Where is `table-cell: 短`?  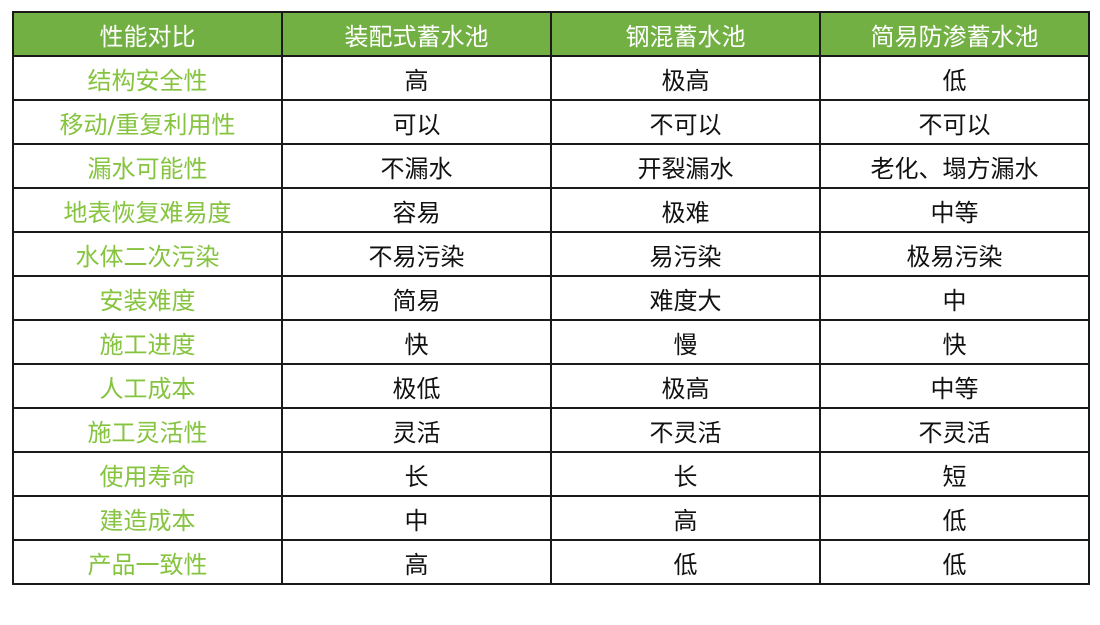 table-cell: 短 is located at coordinates (954, 474).